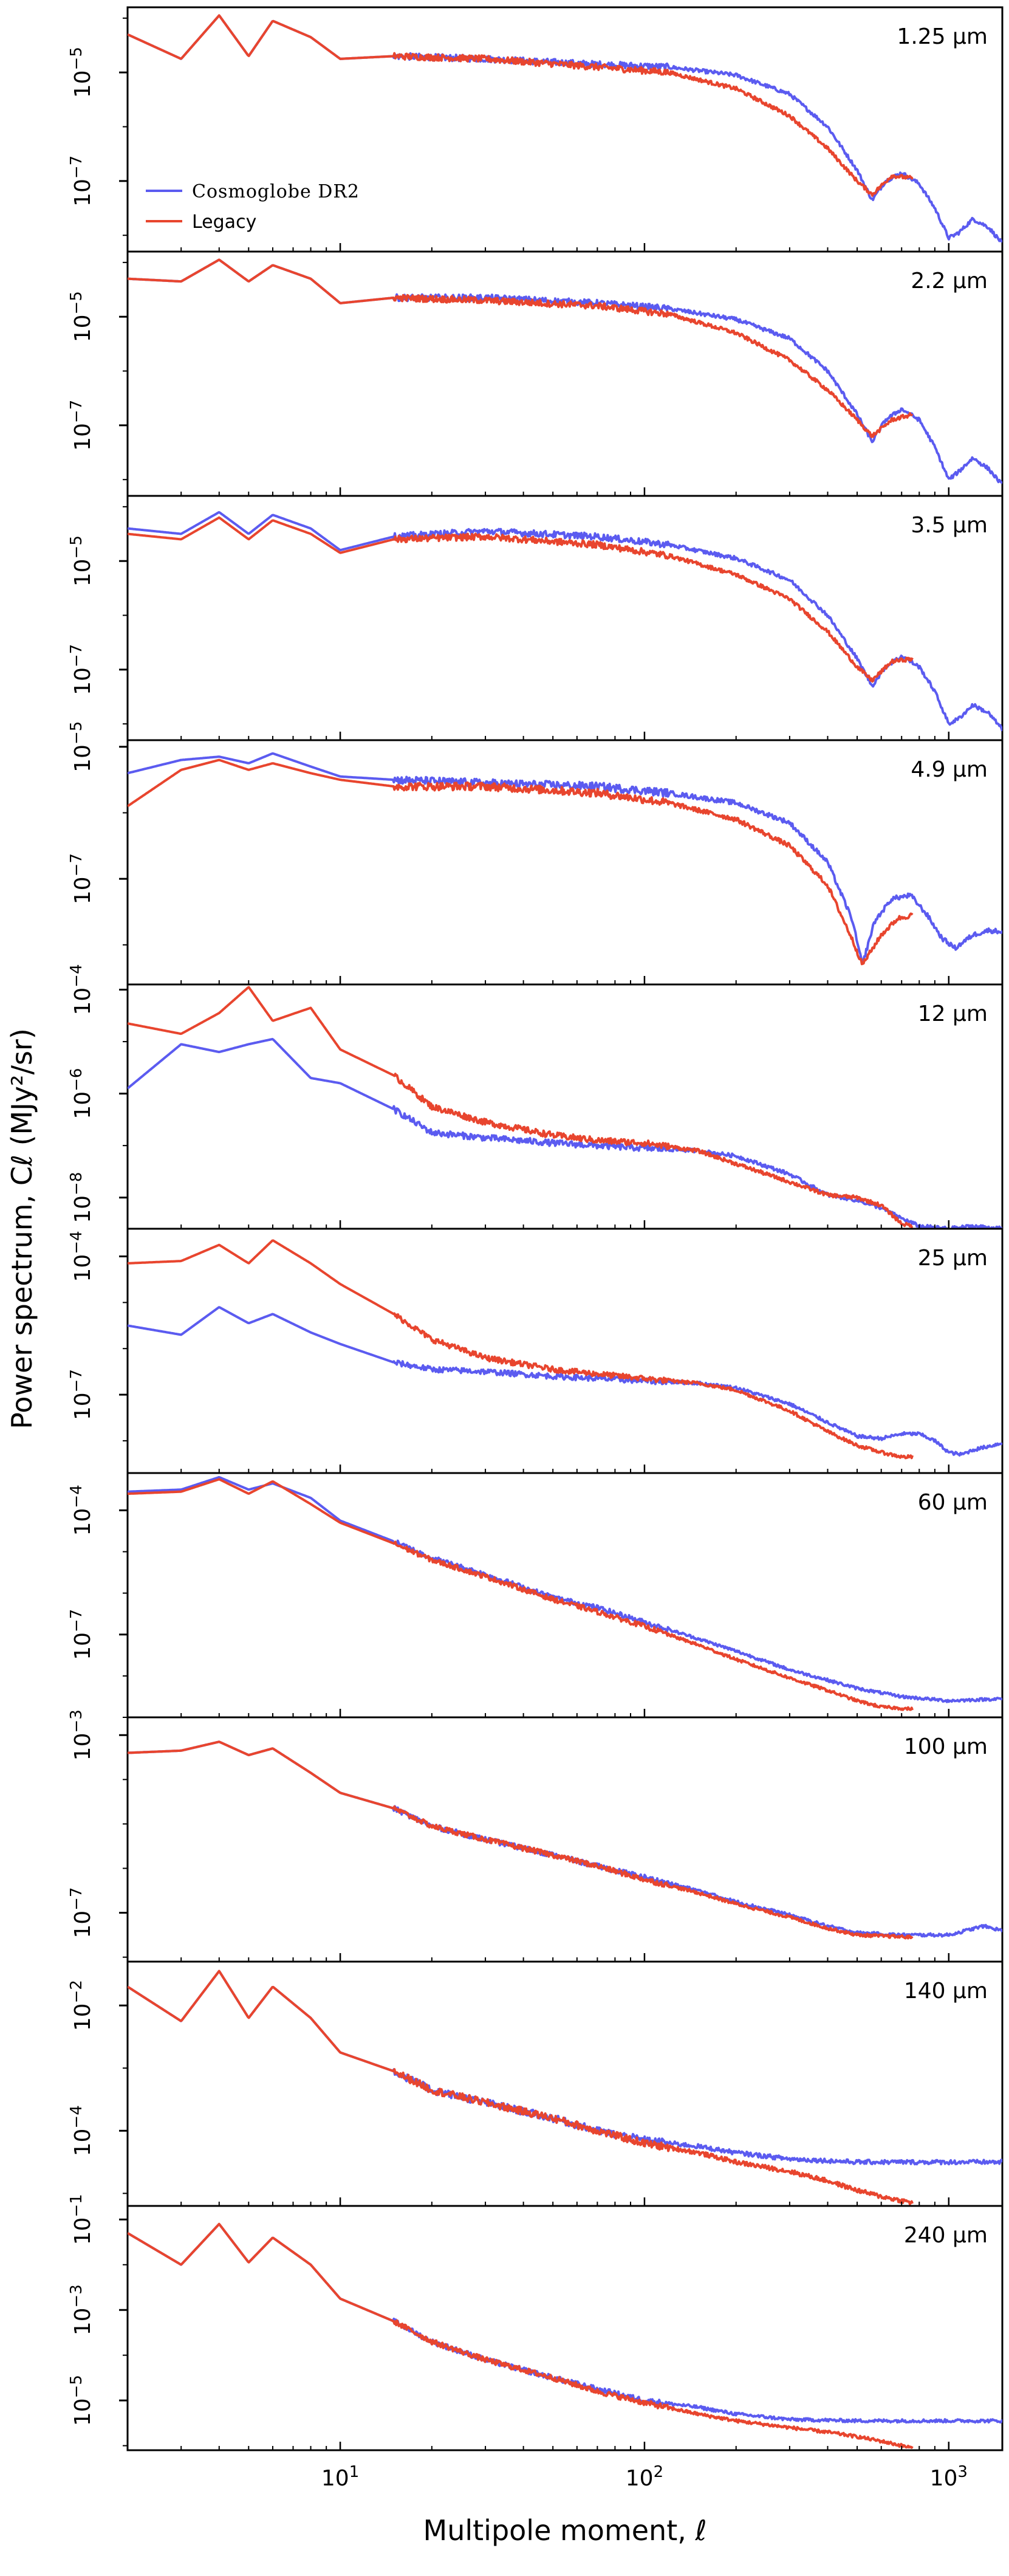  I want to click on y-tick-label: 10−1, so click(81, 2219).